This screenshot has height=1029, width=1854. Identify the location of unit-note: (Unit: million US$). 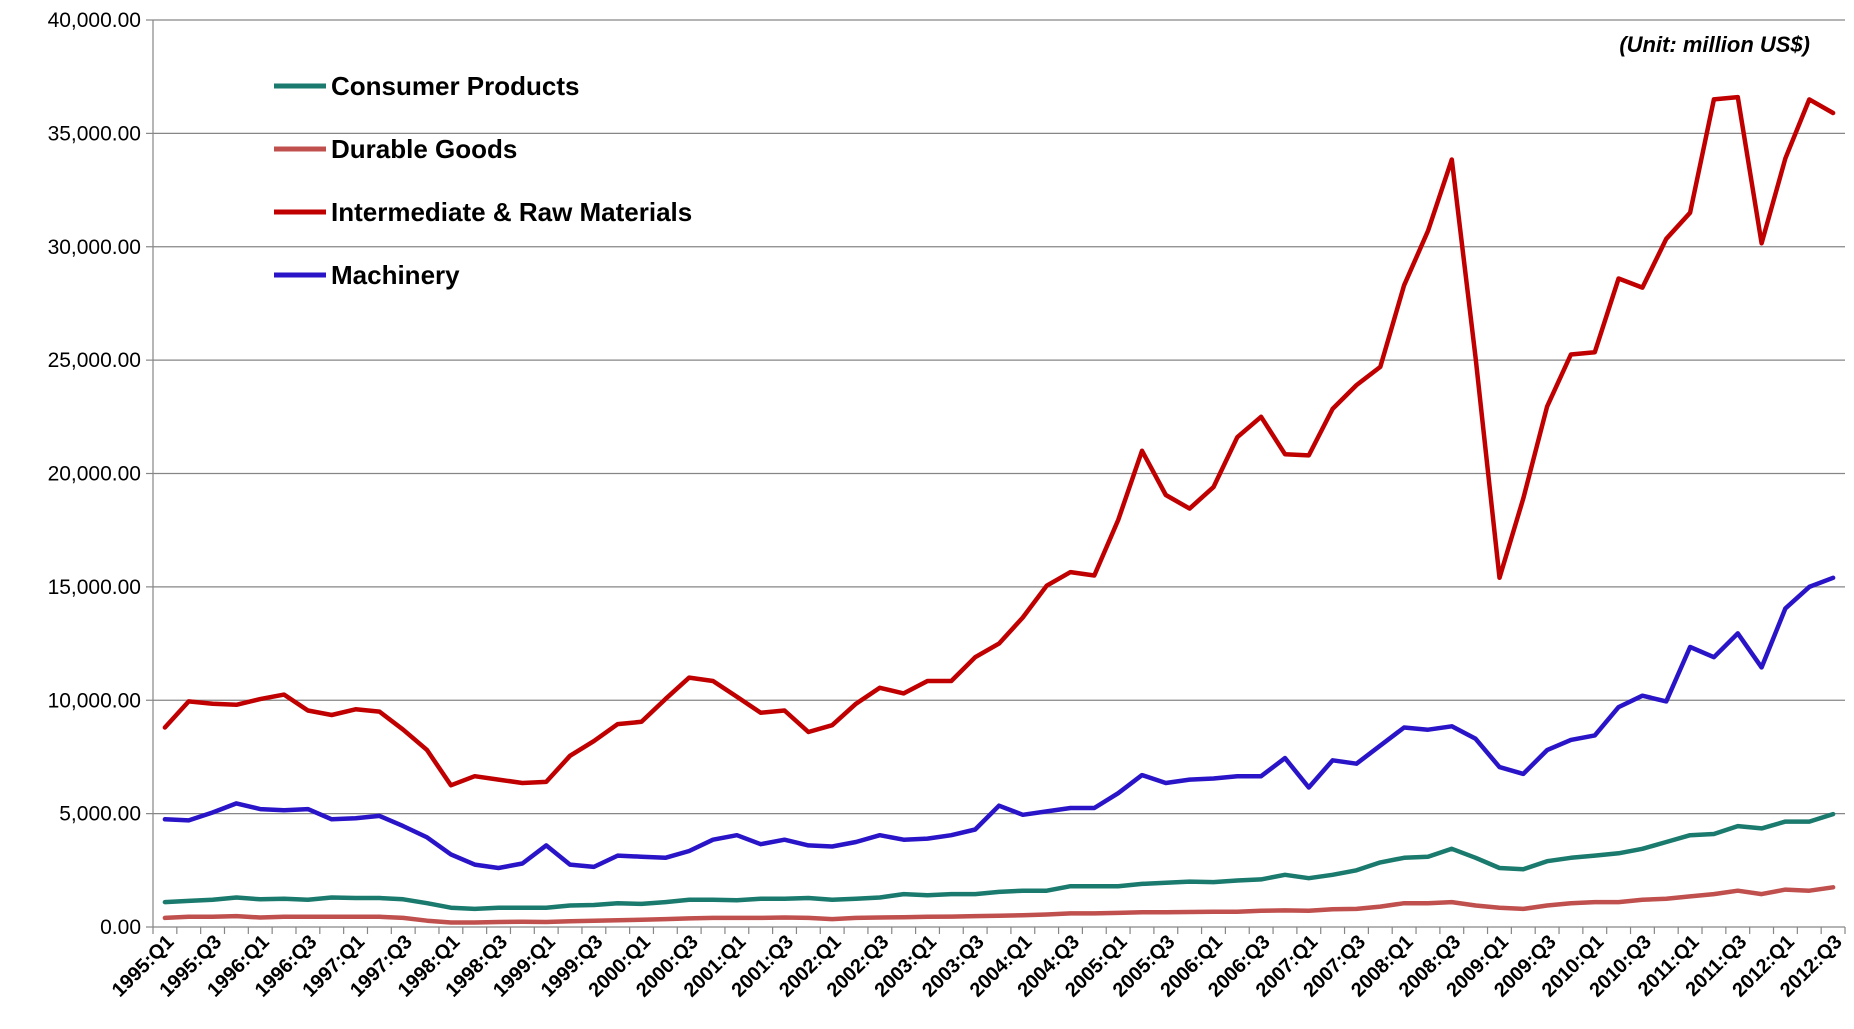
(1714, 44).